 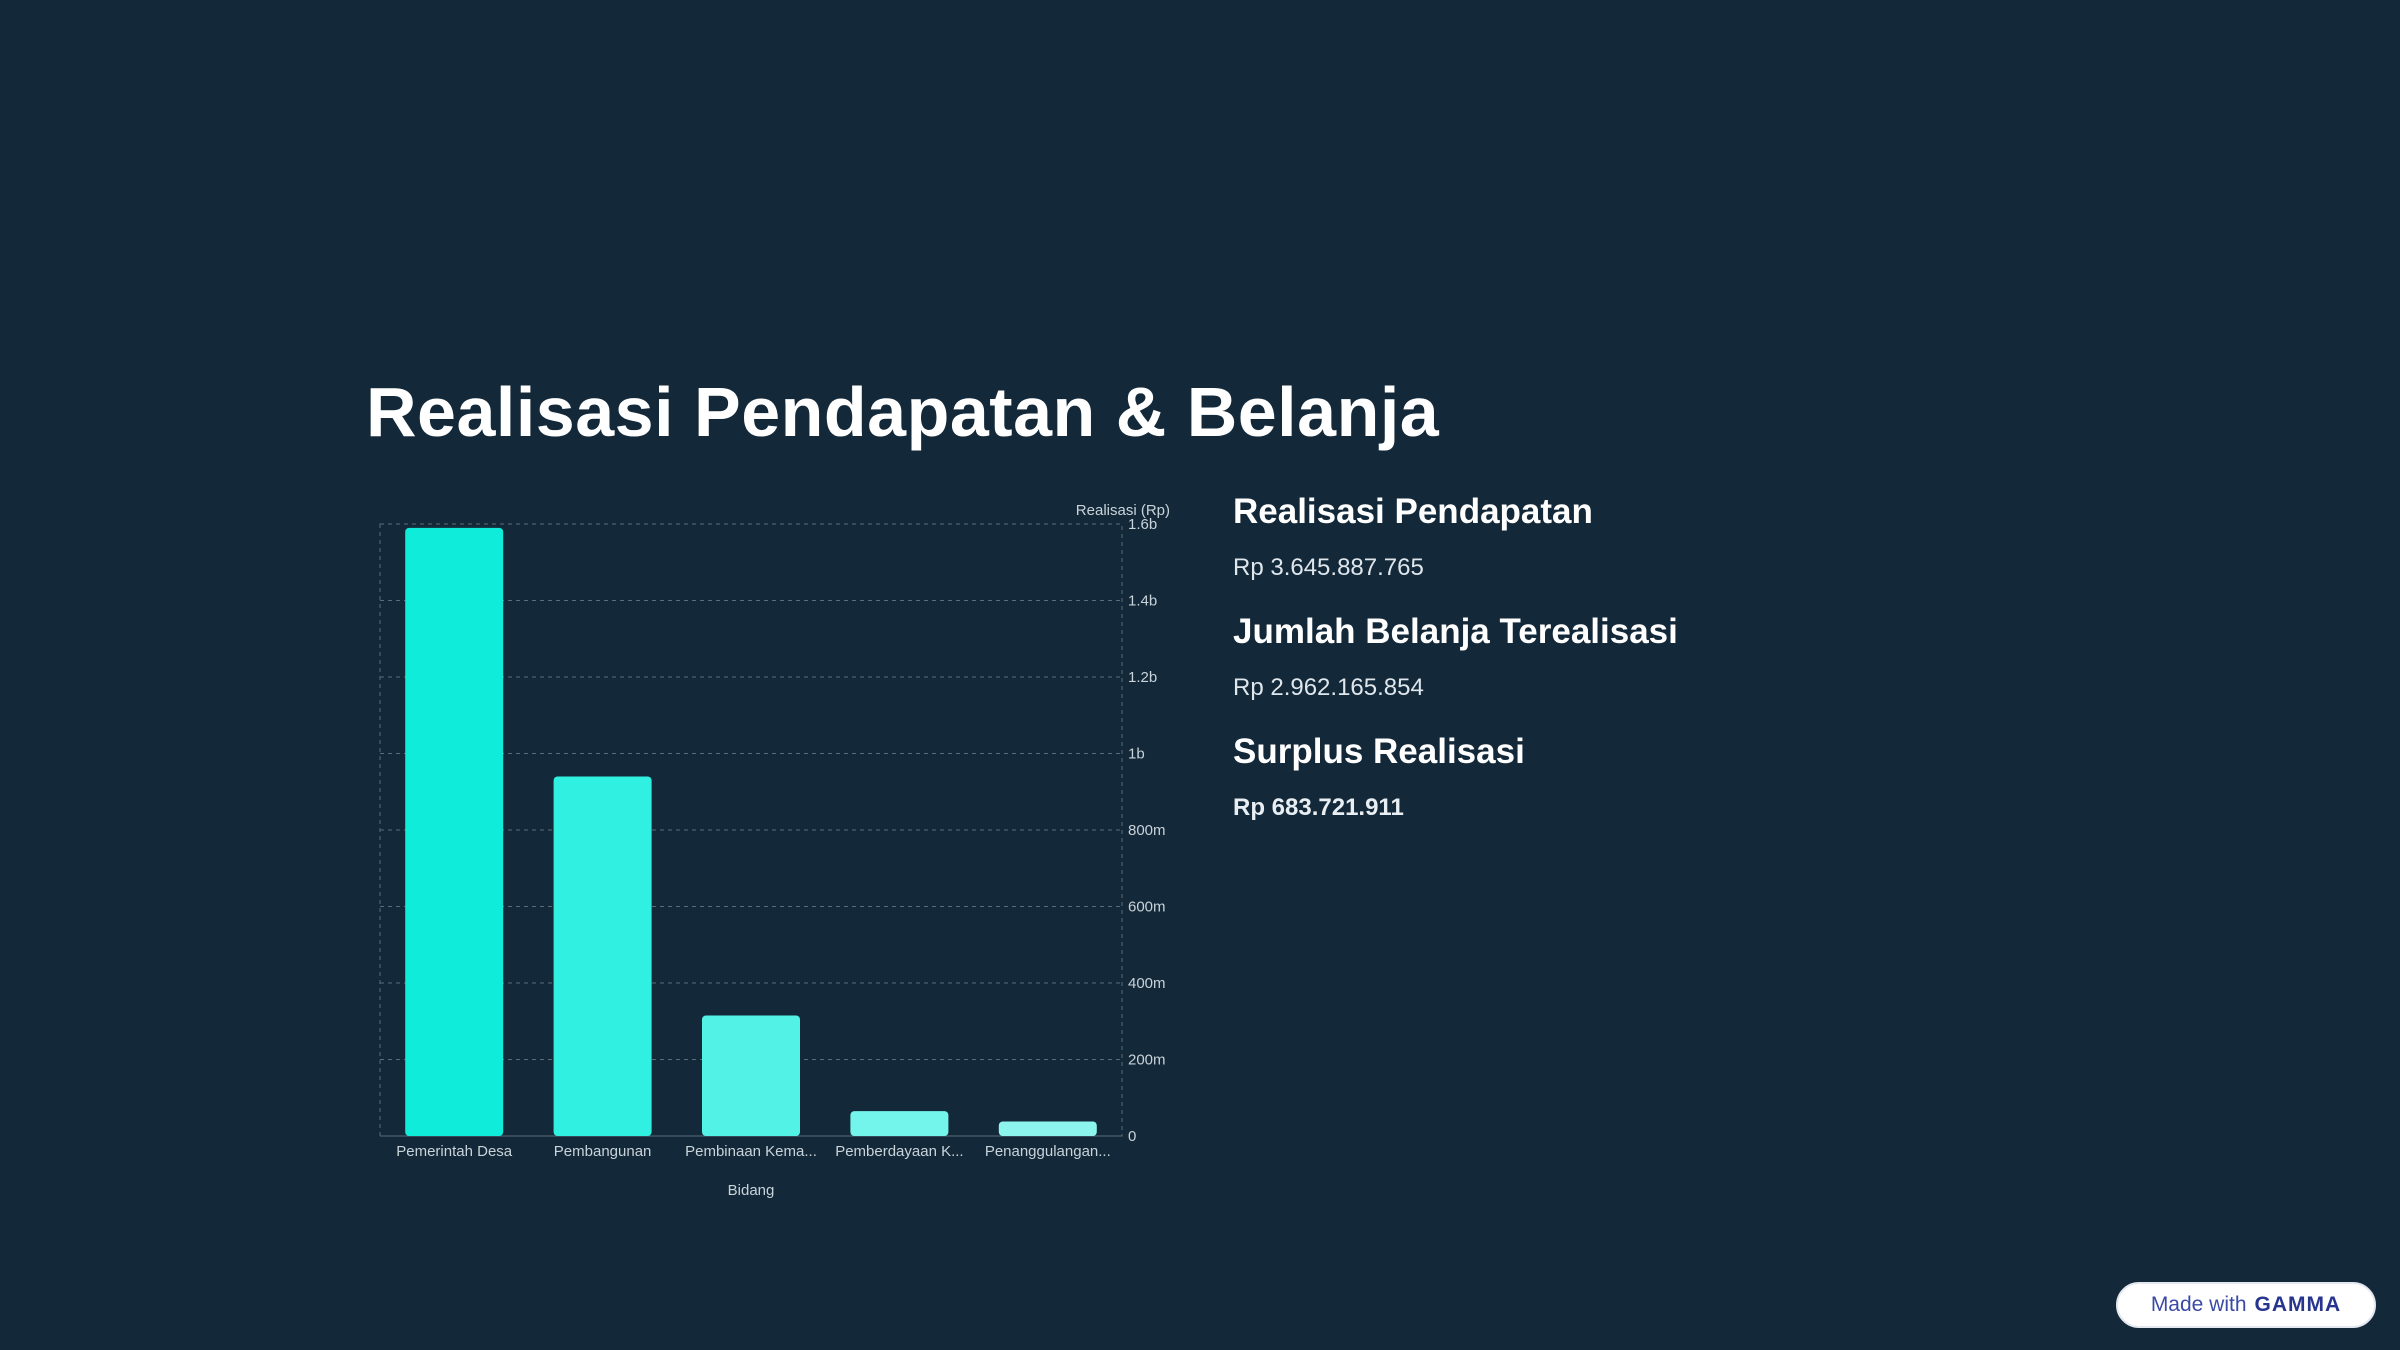 I want to click on y-tick-label: 400m, so click(x=1147, y=983).